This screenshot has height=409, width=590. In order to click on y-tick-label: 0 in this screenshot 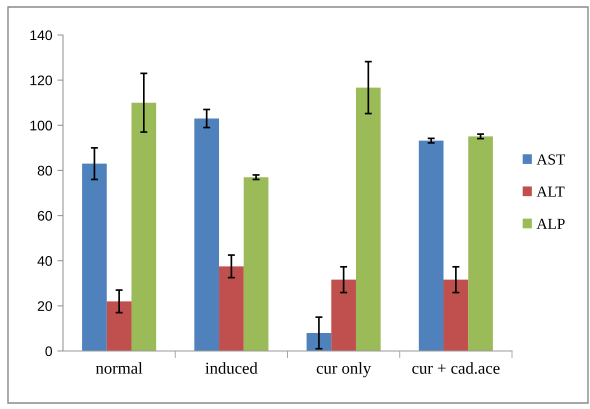, I will do `click(48, 351)`.